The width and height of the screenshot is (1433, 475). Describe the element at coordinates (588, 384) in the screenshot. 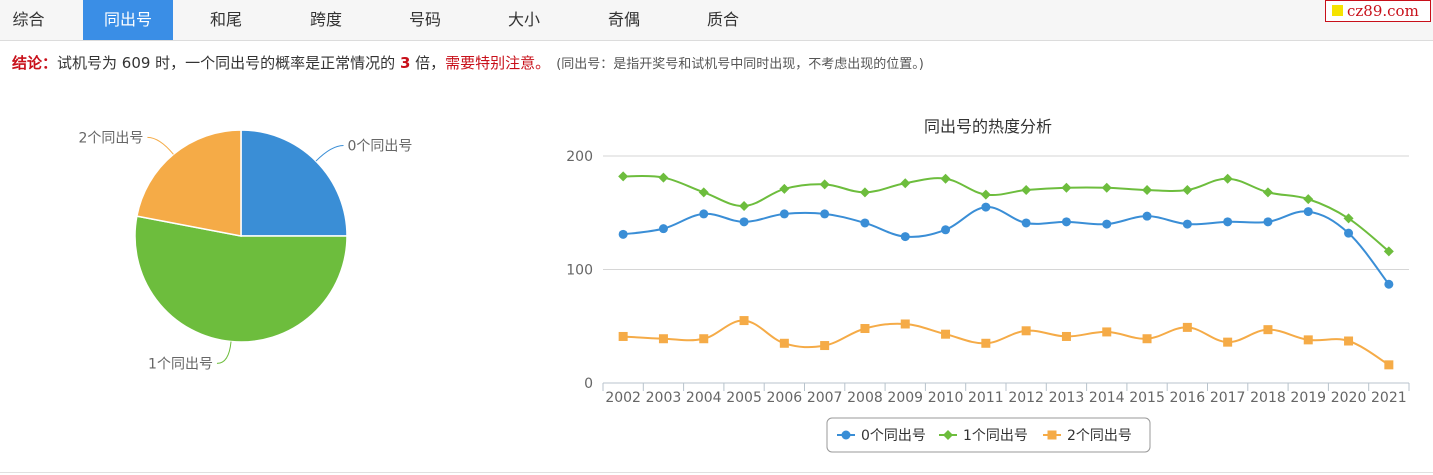

I see `y-tick-label: 0` at that location.